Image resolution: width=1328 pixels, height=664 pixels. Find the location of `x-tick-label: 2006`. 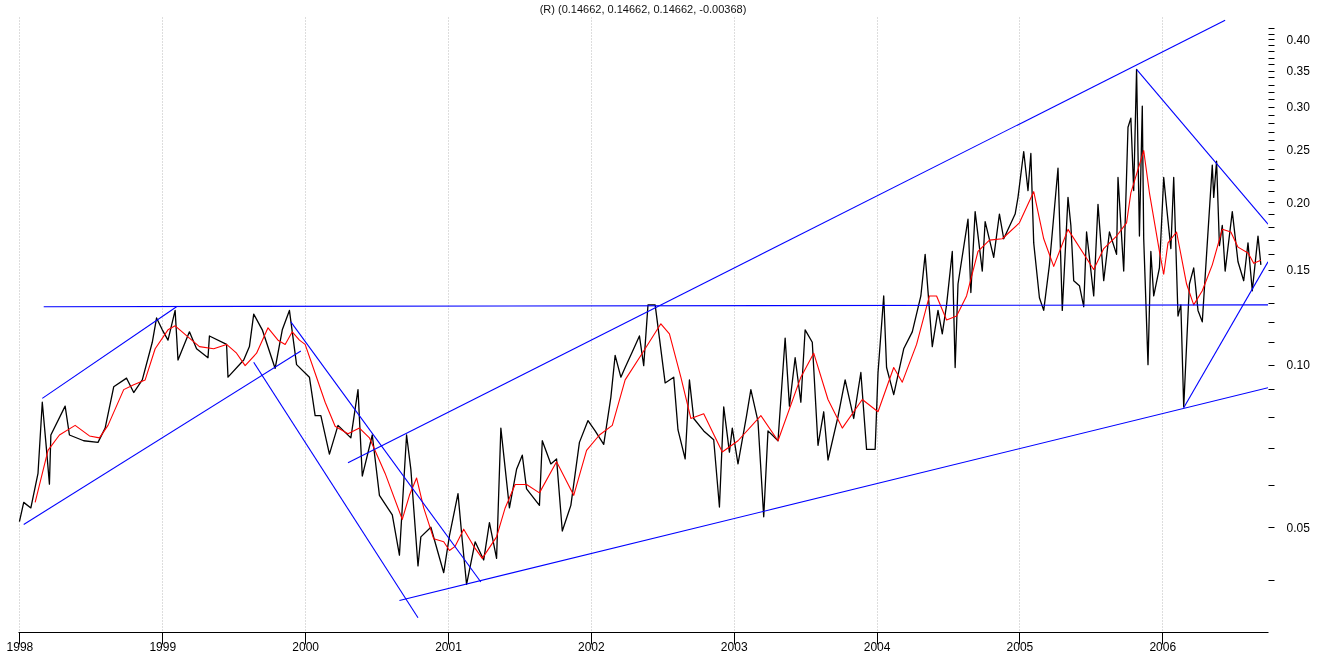

x-tick-label: 2006 is located at coordinates (1163, 646).